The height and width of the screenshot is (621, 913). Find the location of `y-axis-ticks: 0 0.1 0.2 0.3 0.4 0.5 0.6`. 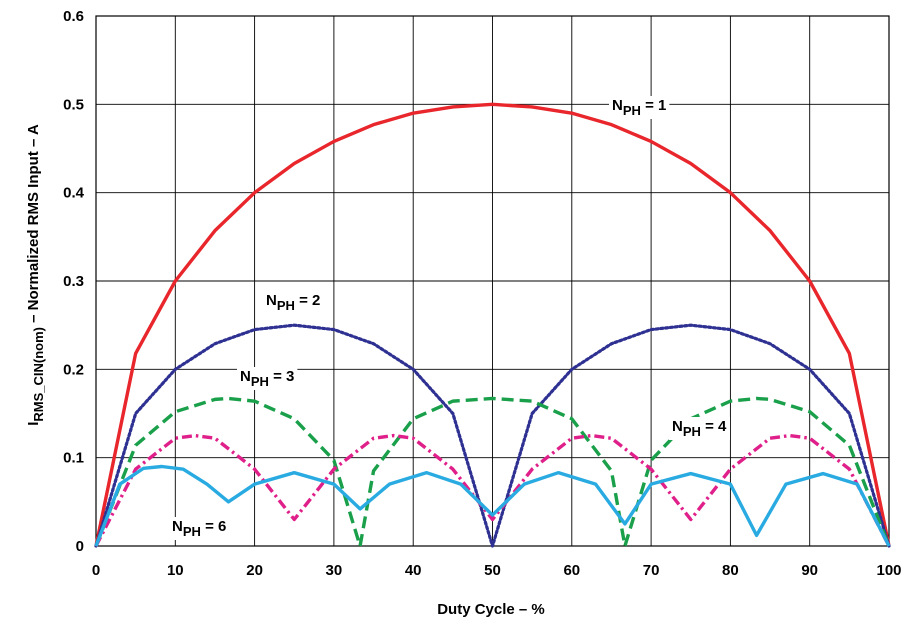

y-axis-ticks: 0 0.1 0.2 0.3 0.4 0.5 0.6 is located at coordinates (74, 281).